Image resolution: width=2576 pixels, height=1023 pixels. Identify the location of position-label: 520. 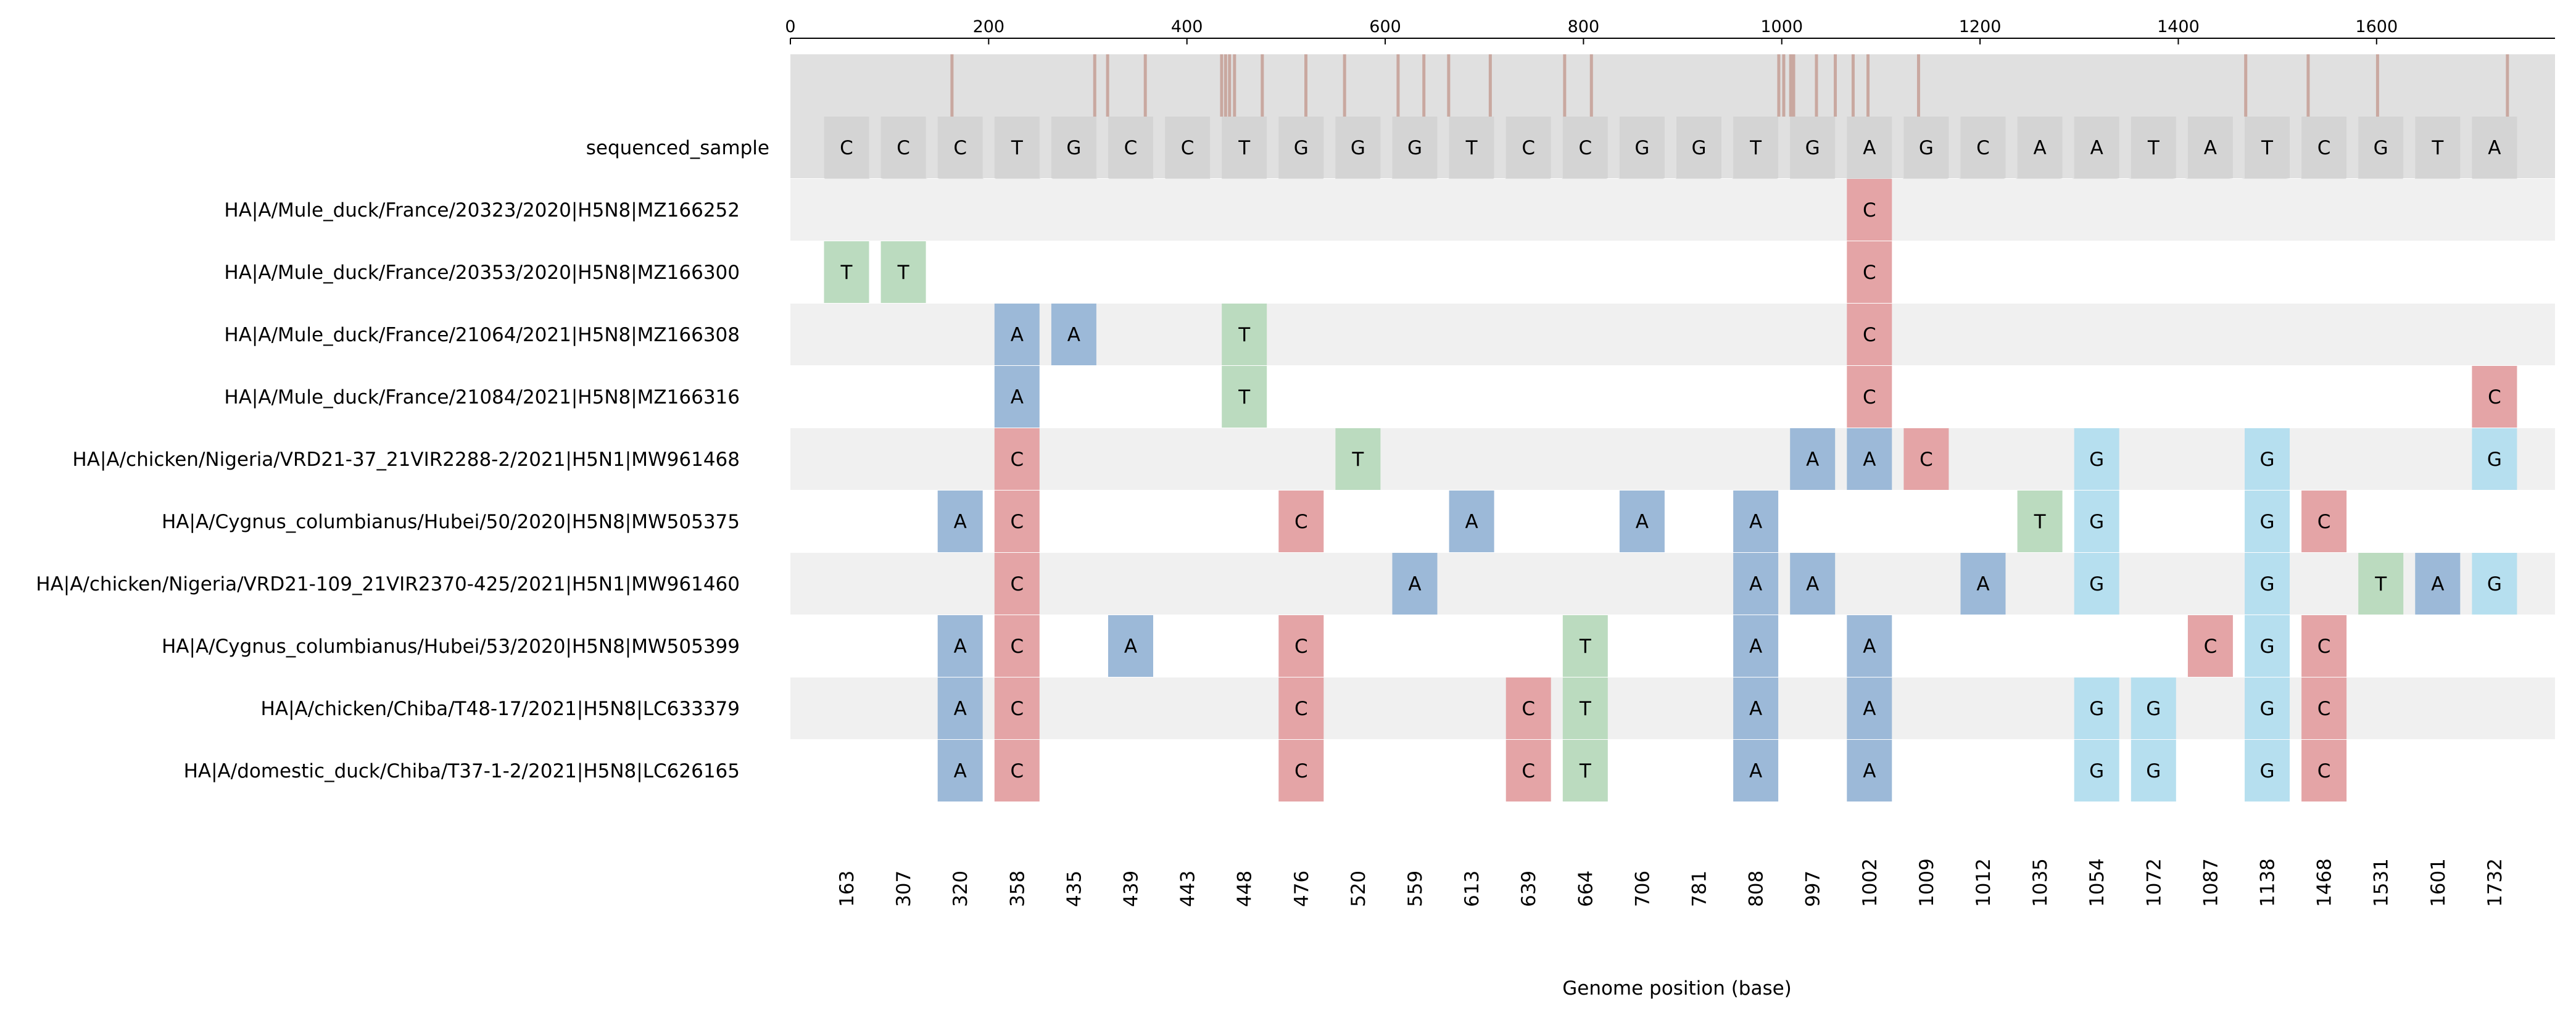
(1359, 889).